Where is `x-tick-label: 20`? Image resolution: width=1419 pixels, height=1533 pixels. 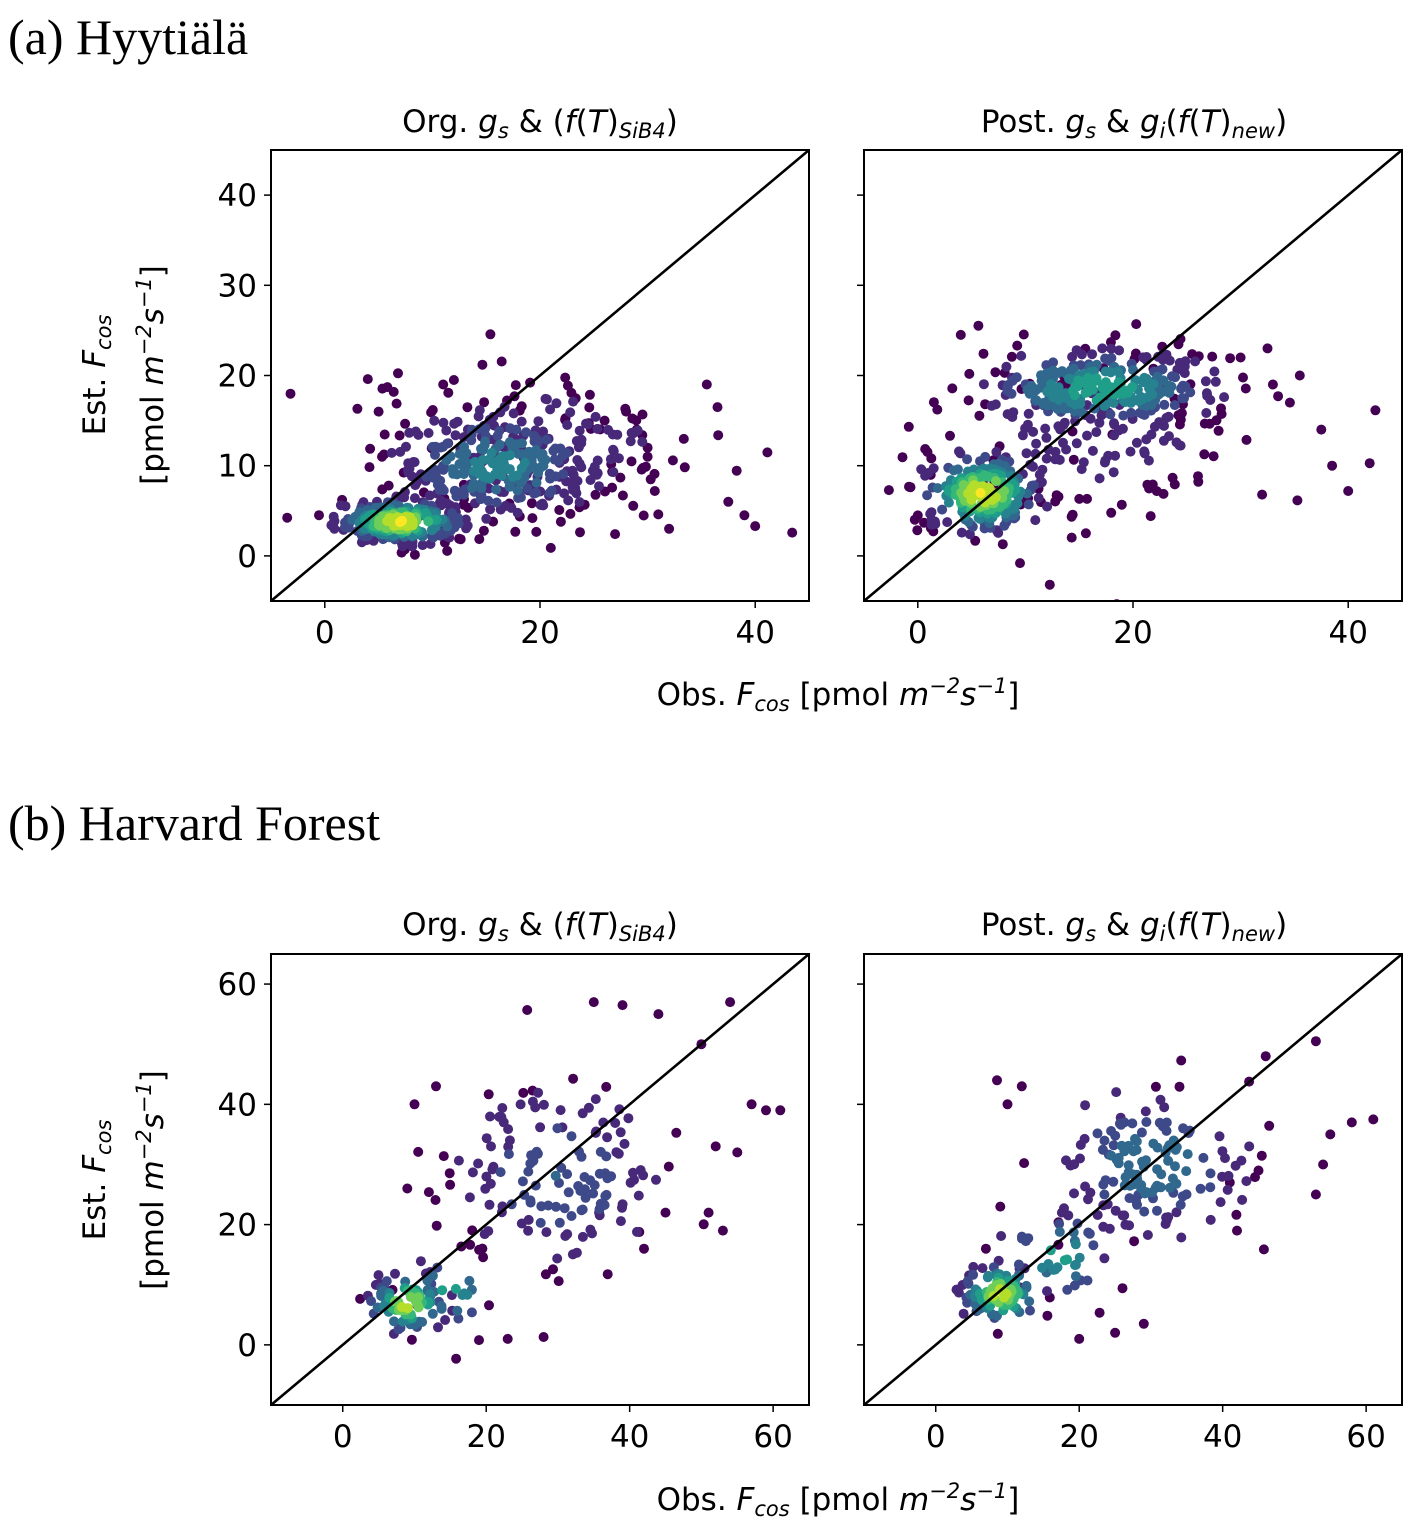 x-tick-label: 20 is located at coordinates (1132, 633).